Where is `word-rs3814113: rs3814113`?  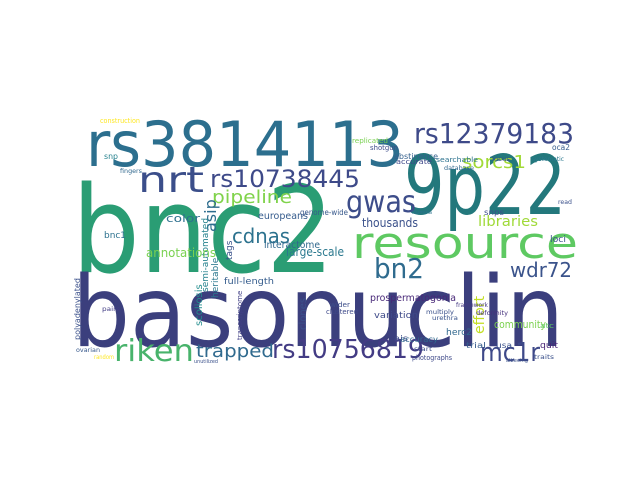
word-rs3814113: rs3814113 is located at coordinates (245, 144).